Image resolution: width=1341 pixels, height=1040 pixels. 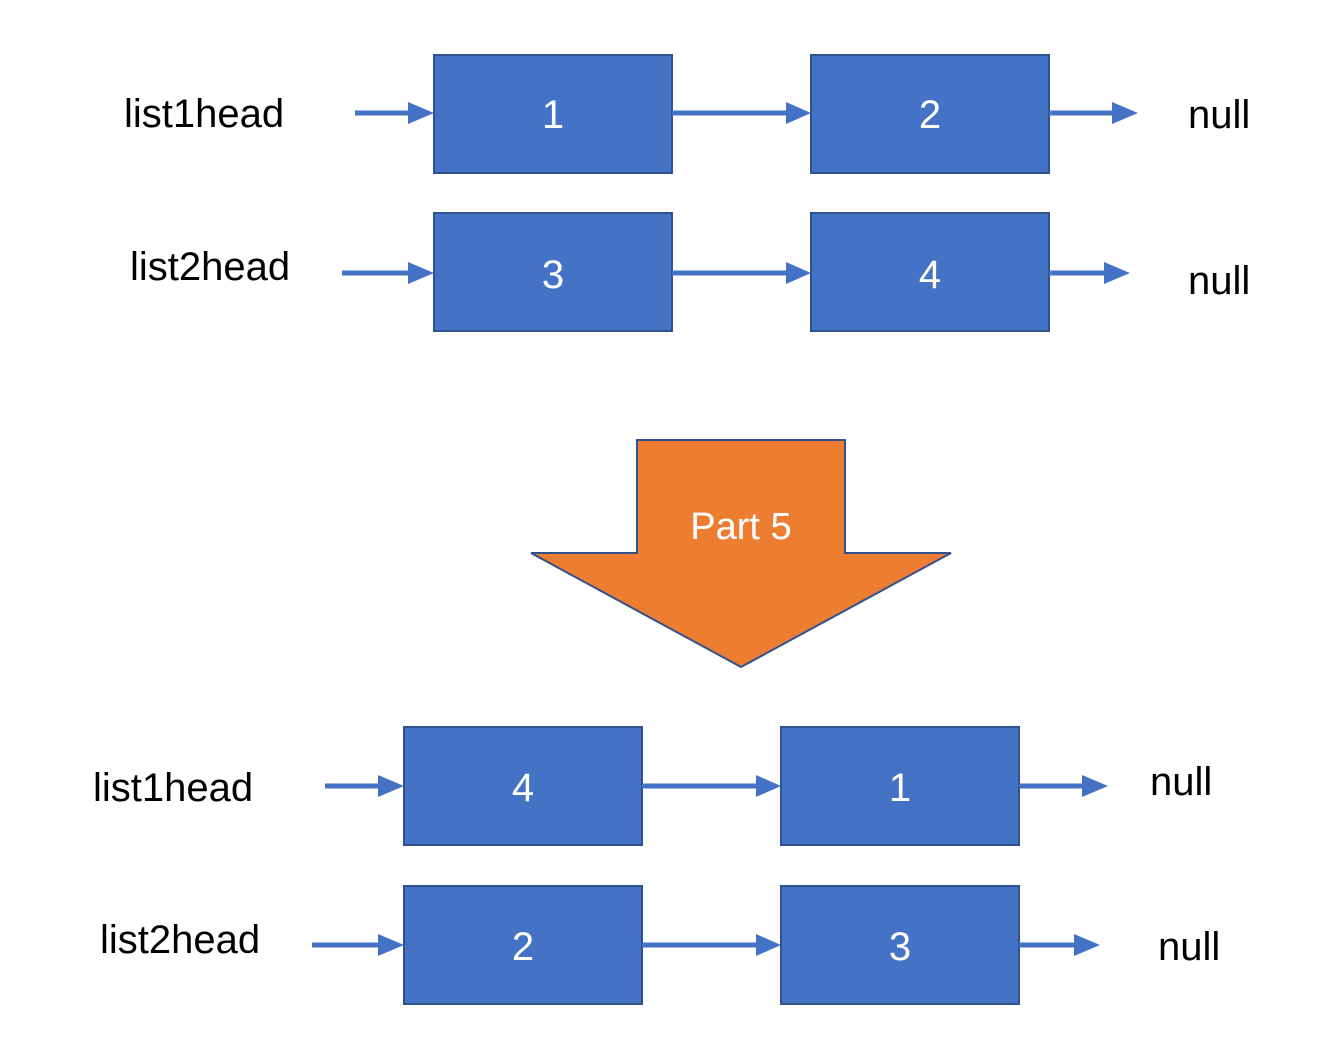 I want to click on after-list1-node-1: 4, so click(x=523, y=786).